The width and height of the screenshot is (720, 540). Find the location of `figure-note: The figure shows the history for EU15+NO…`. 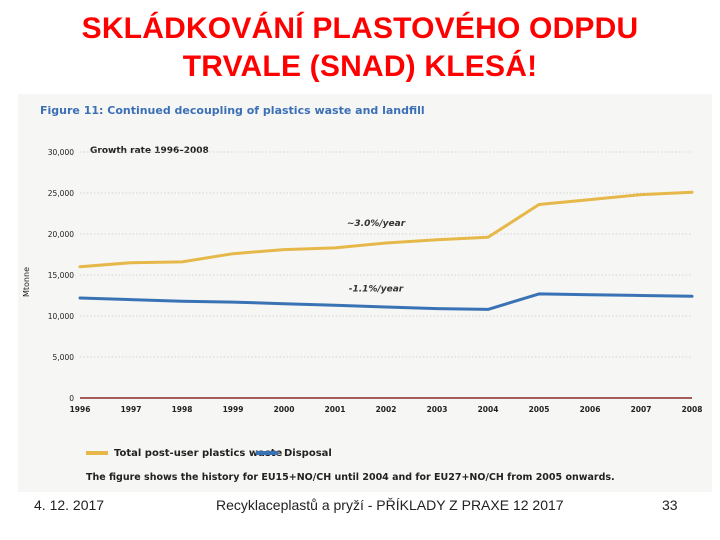

figure-note: The figure shows the history for EU15+NO… is located at coordinates (350, 477).